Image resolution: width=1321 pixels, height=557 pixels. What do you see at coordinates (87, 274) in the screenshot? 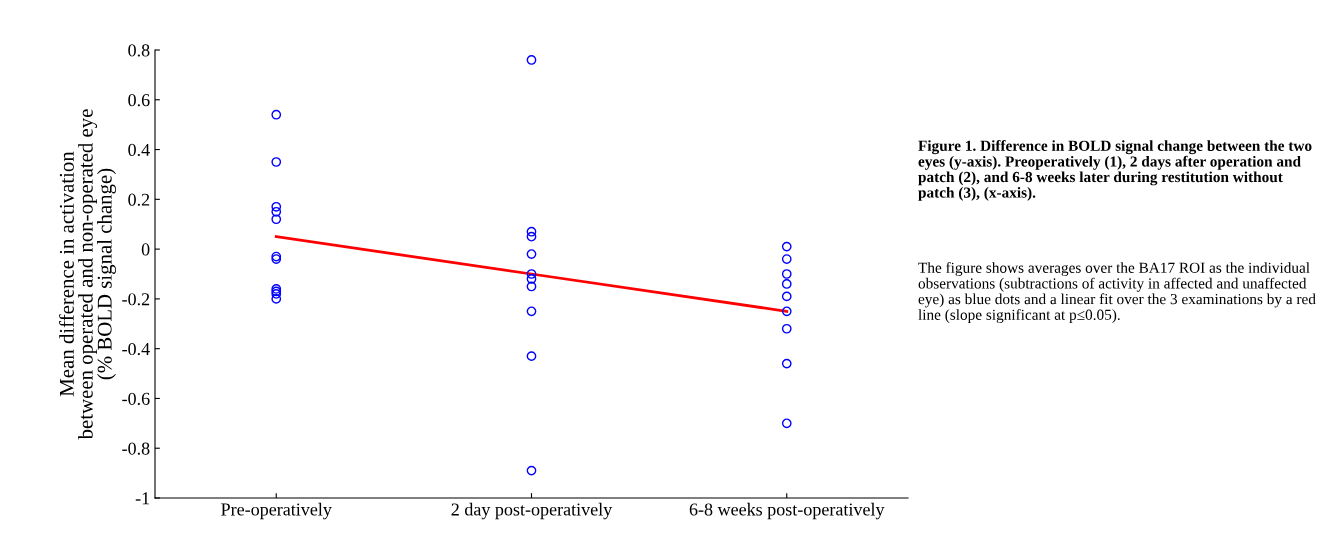
I see `y-axis-title: Mean difference in activation between operated and non-operated eye (% BOLD signal change)` at bounding box center [87, 274].